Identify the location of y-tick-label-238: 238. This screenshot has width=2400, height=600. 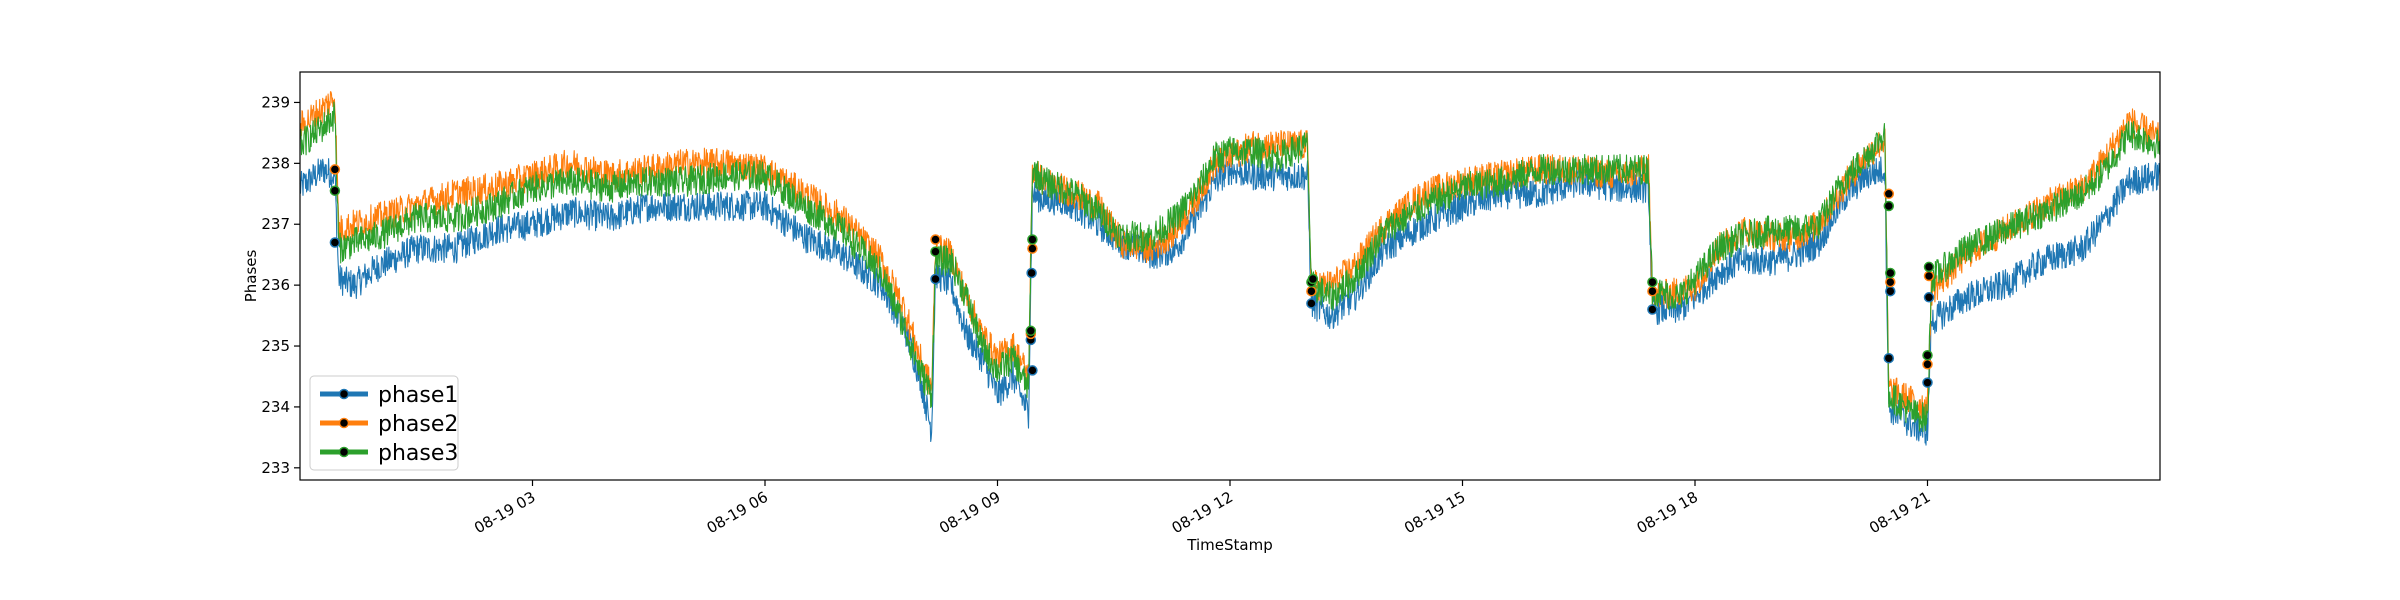
(275, 163).